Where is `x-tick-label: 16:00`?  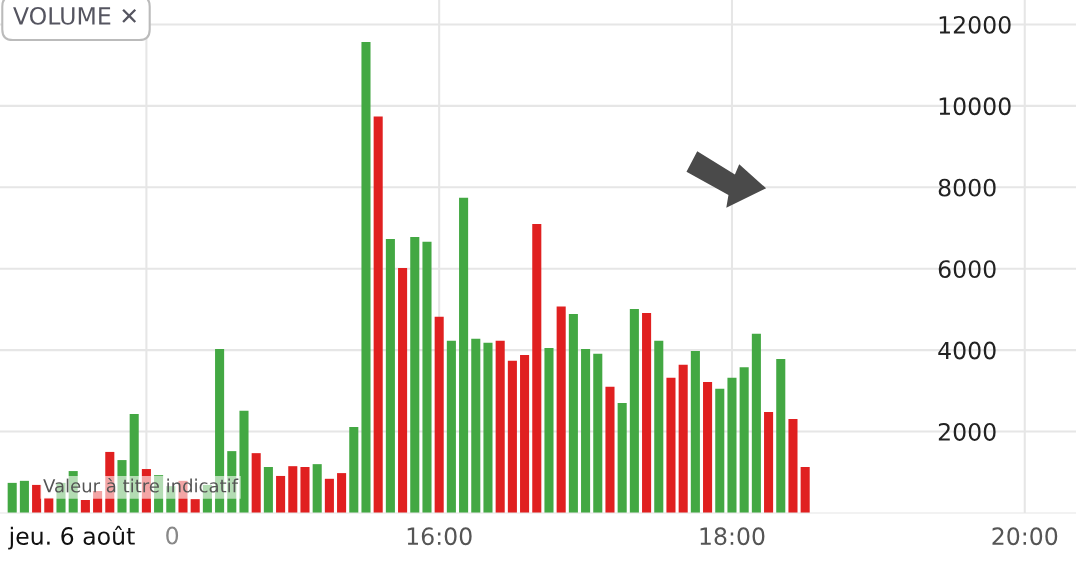
x-tick-label: 16:00 is located at coordinates (439, 536).